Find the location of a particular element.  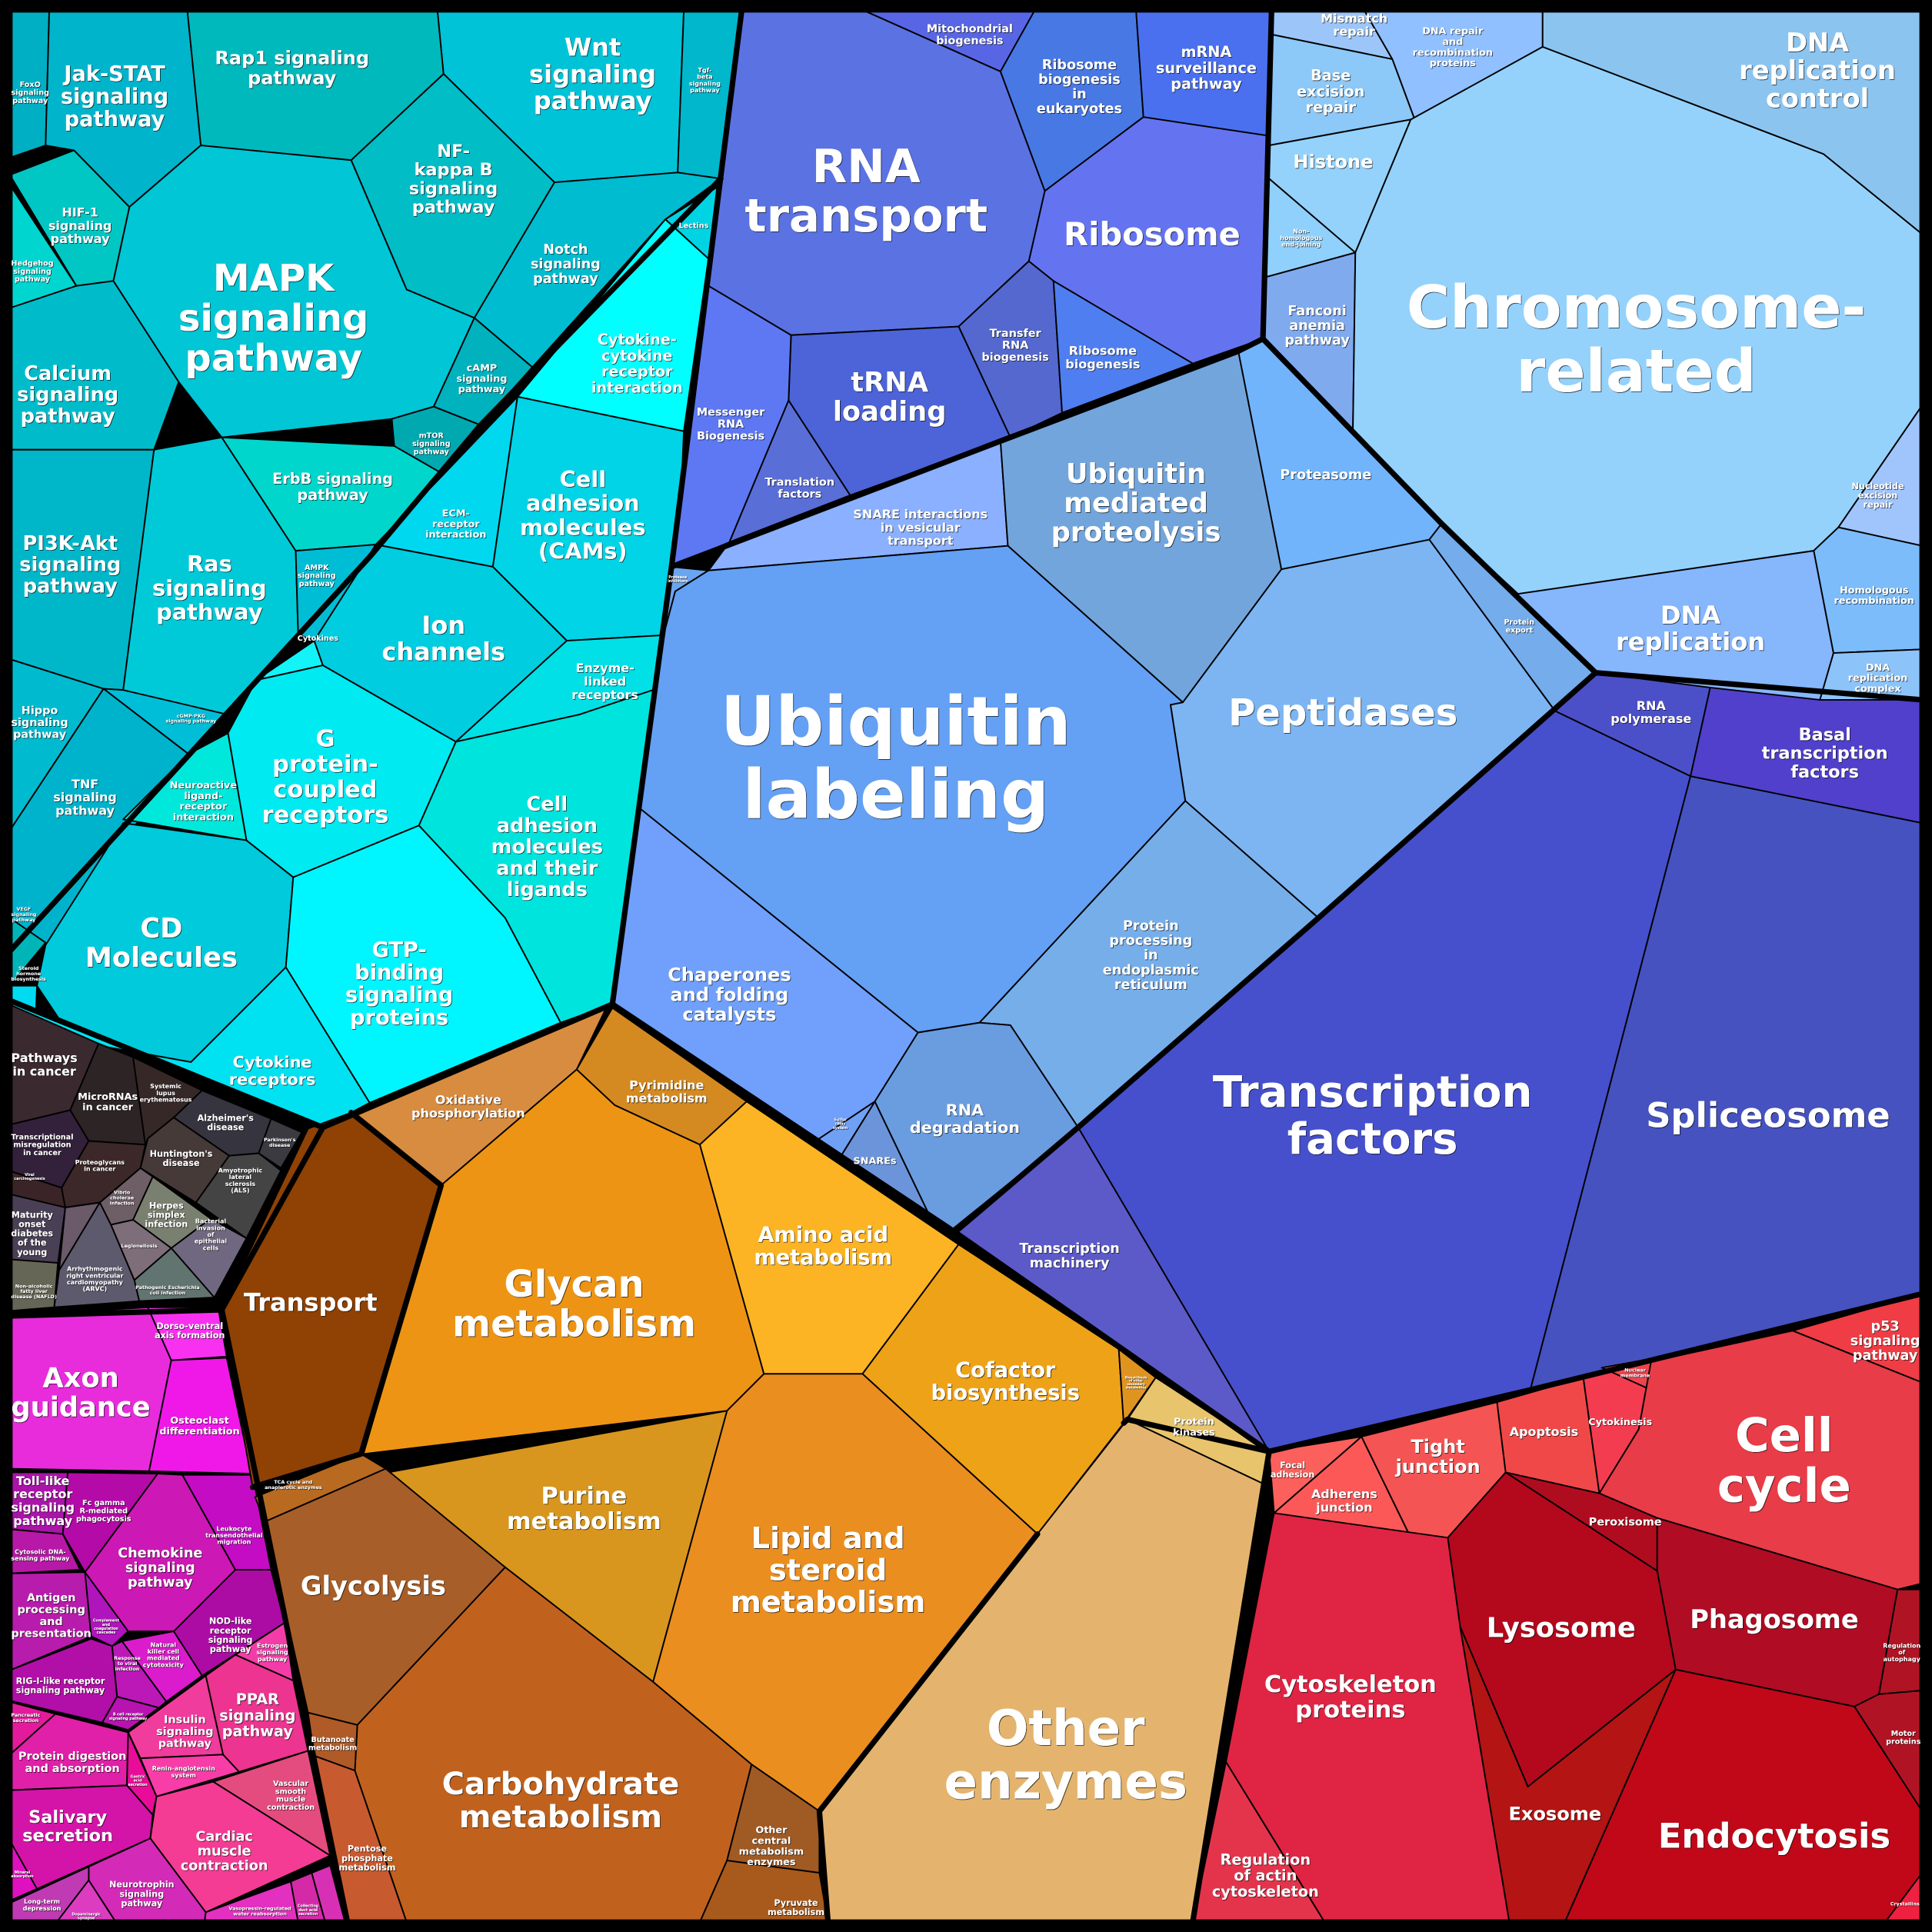

gastric-label: Gastric acid secretion is located at coordinates (138, 1780).